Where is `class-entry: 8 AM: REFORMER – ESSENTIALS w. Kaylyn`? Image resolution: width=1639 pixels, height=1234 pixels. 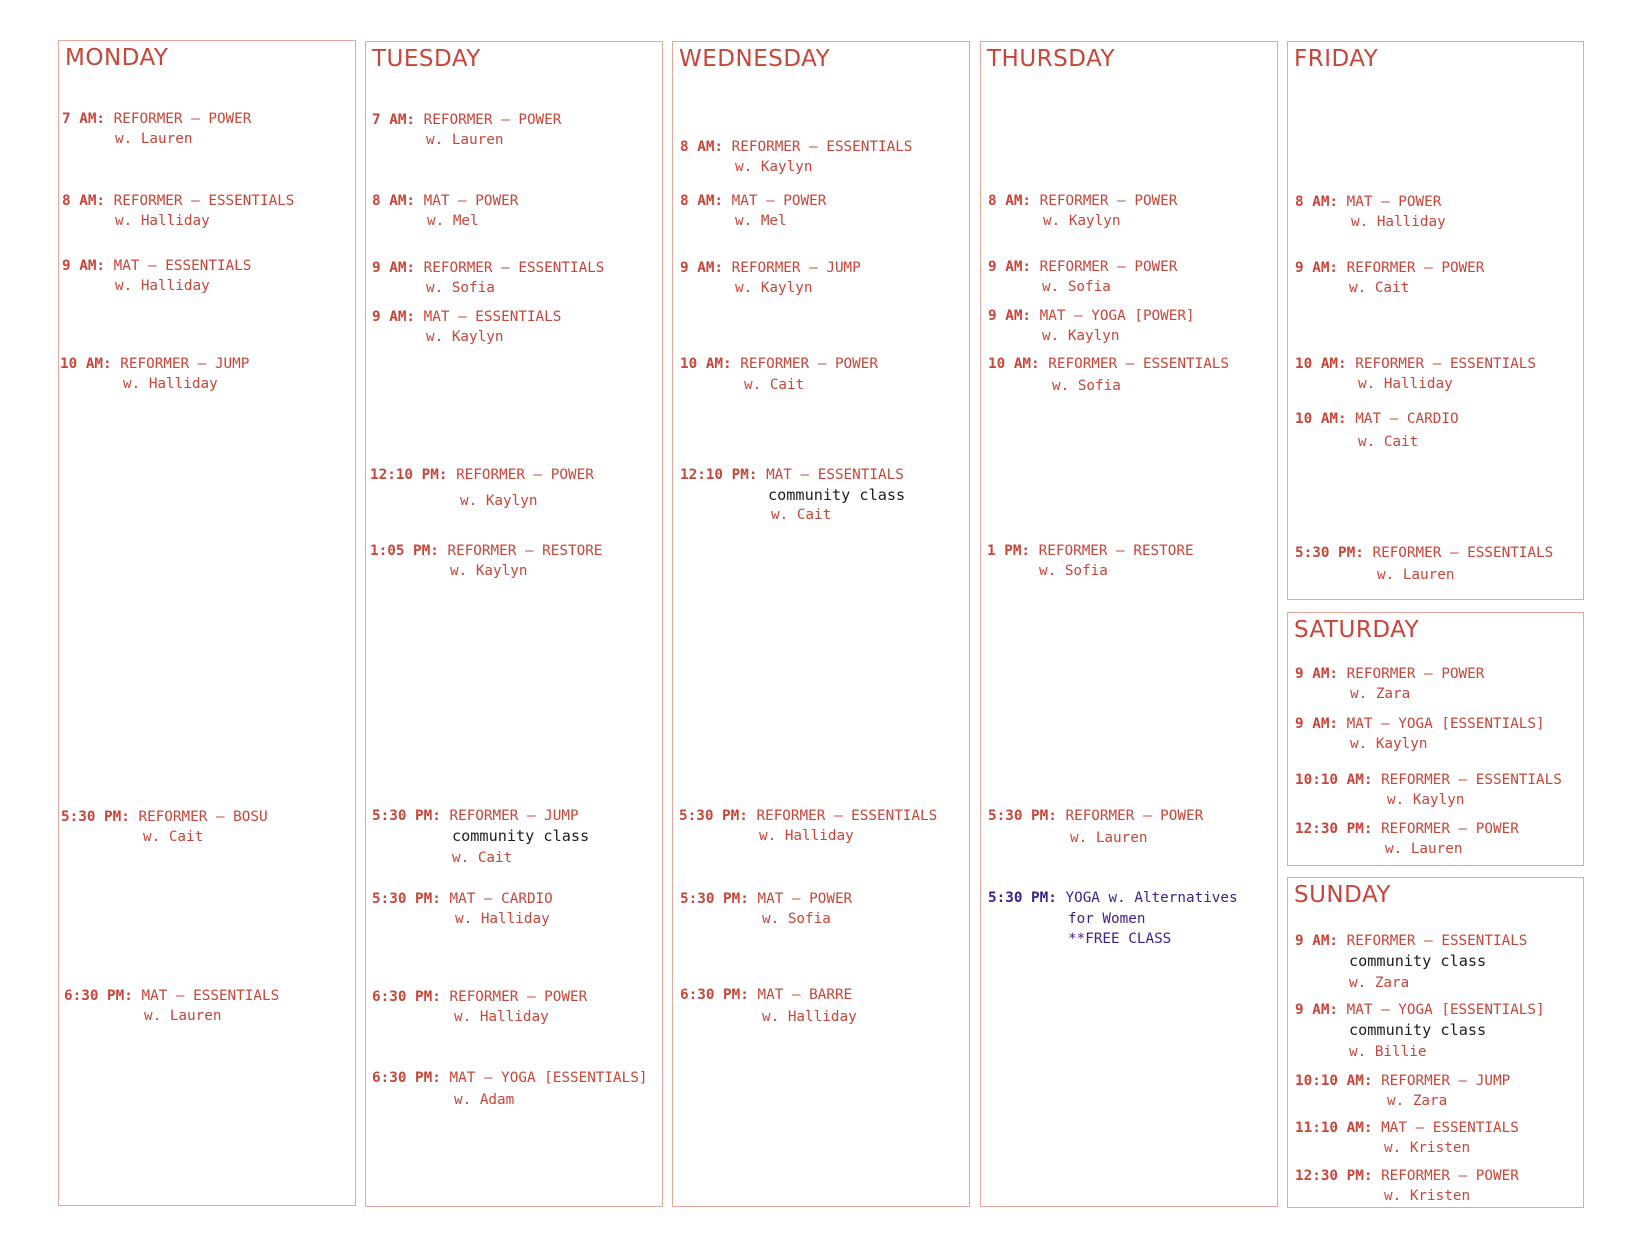
class-entry: 8 AM: REFORMER – ESSENTIALS w. Kaylyn is located at coordinates (796, 157).